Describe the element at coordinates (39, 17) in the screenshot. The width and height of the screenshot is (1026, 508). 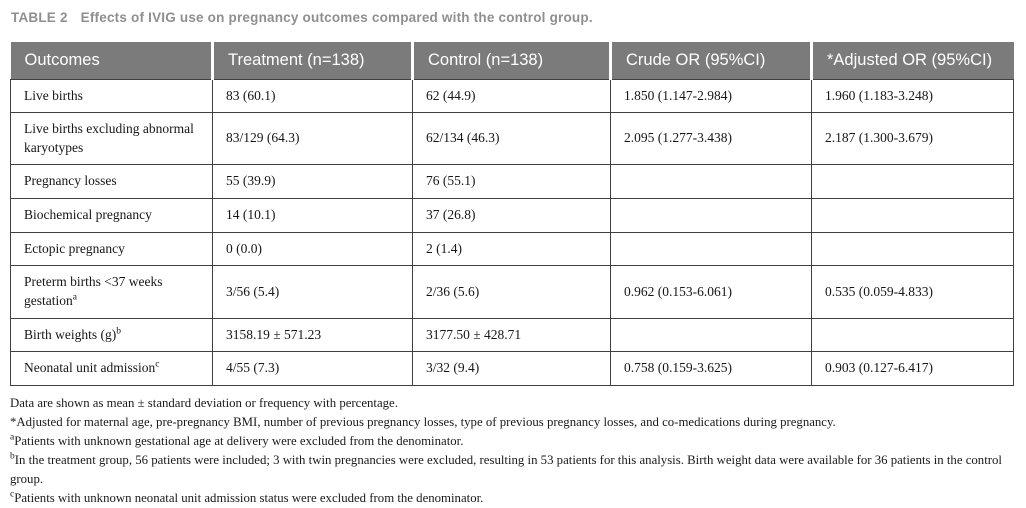
I see `table-caption-label: TABLE 2` at that location.